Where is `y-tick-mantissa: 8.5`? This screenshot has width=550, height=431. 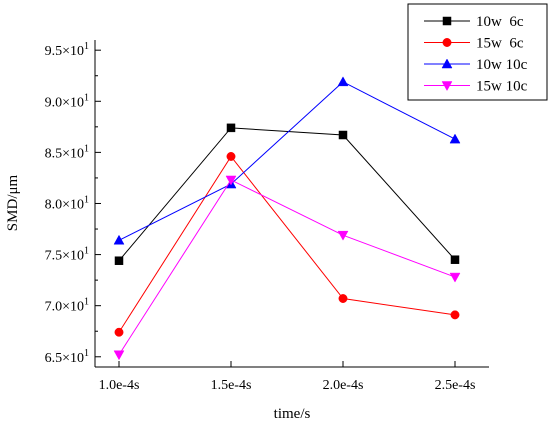
y-tick-mantissa: 8.5 is located at coordinates (54, 153).